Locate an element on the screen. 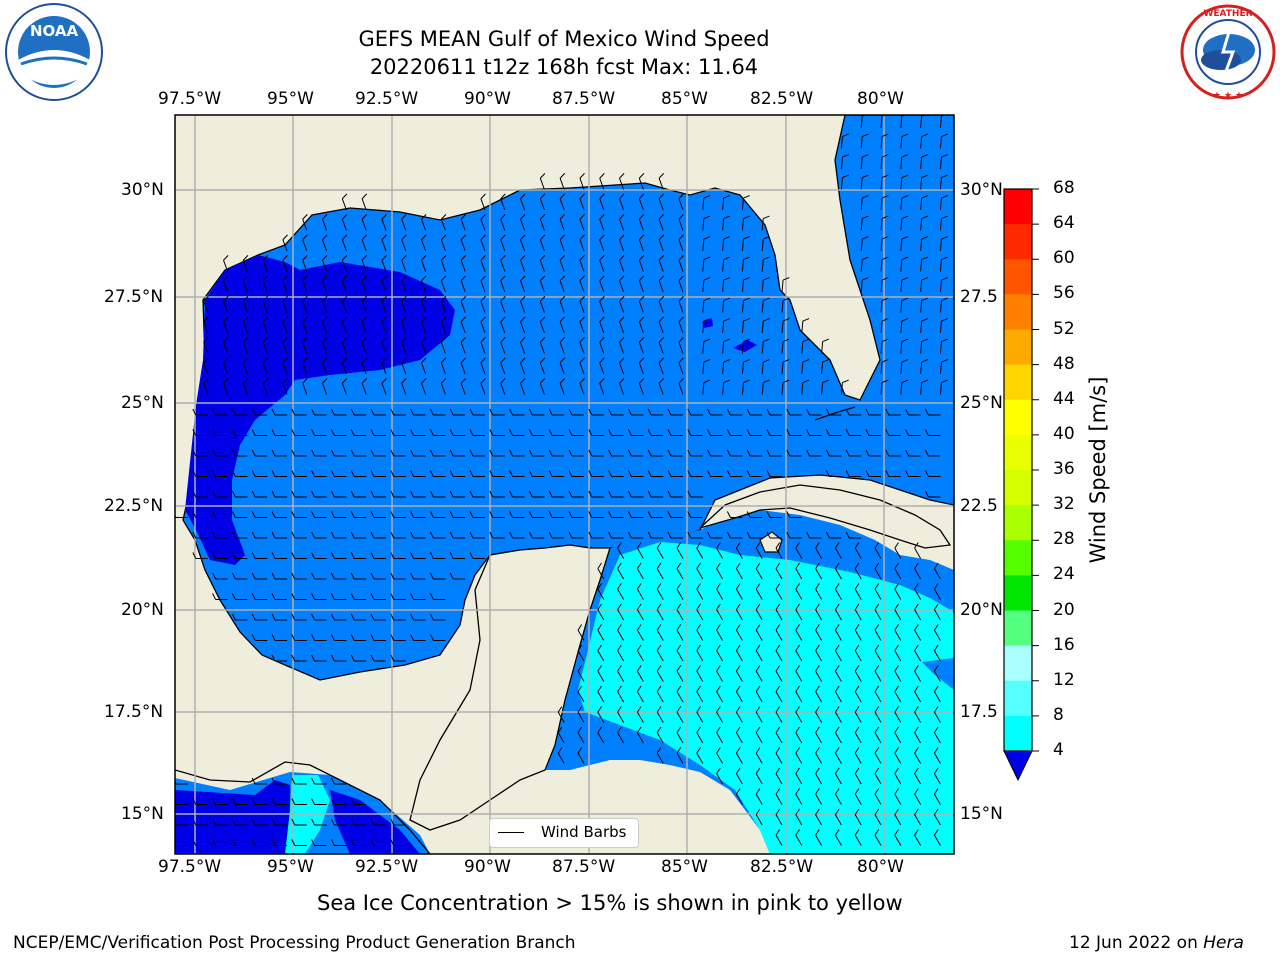  lon-label-top: 97.5°W is located at coordinates (190, 99).